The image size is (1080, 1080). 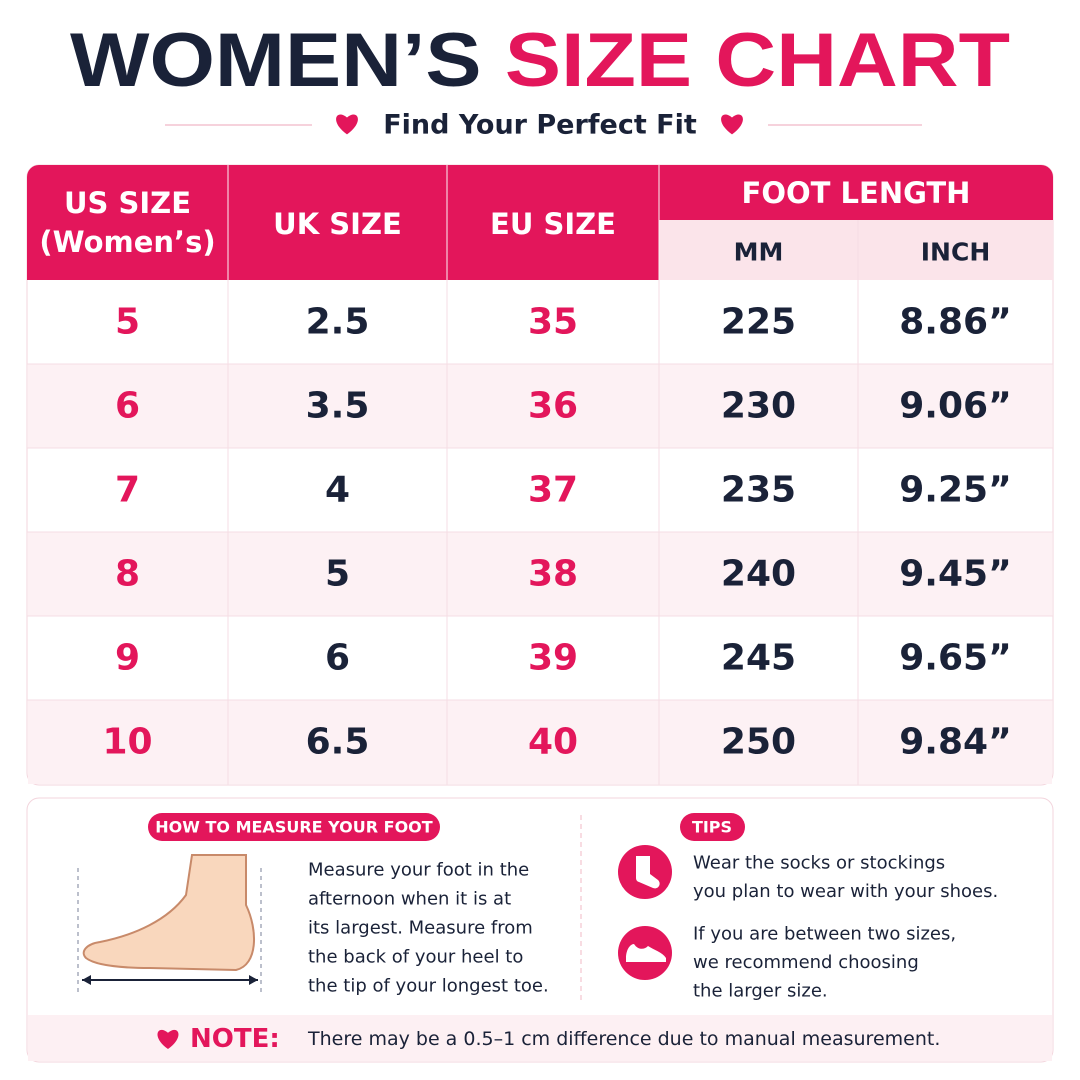 I want to click on table-cell: 250, so click(x=758, y=742).